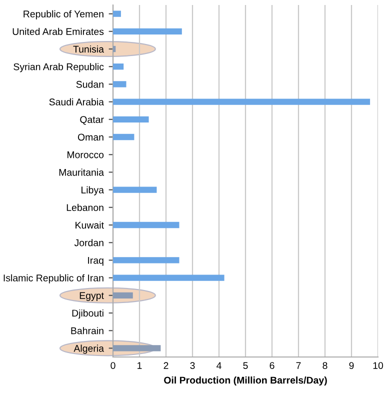  Describe the element at coordinates (64, 15) in the screenshot. I see `y-tick-label: Republic of Yemen` at that location.